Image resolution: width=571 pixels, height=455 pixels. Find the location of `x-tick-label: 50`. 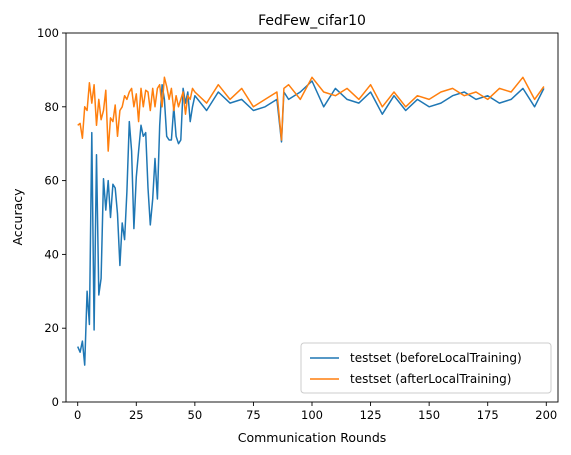

x-tick-label: 50 is located at coordinates (195, 415).